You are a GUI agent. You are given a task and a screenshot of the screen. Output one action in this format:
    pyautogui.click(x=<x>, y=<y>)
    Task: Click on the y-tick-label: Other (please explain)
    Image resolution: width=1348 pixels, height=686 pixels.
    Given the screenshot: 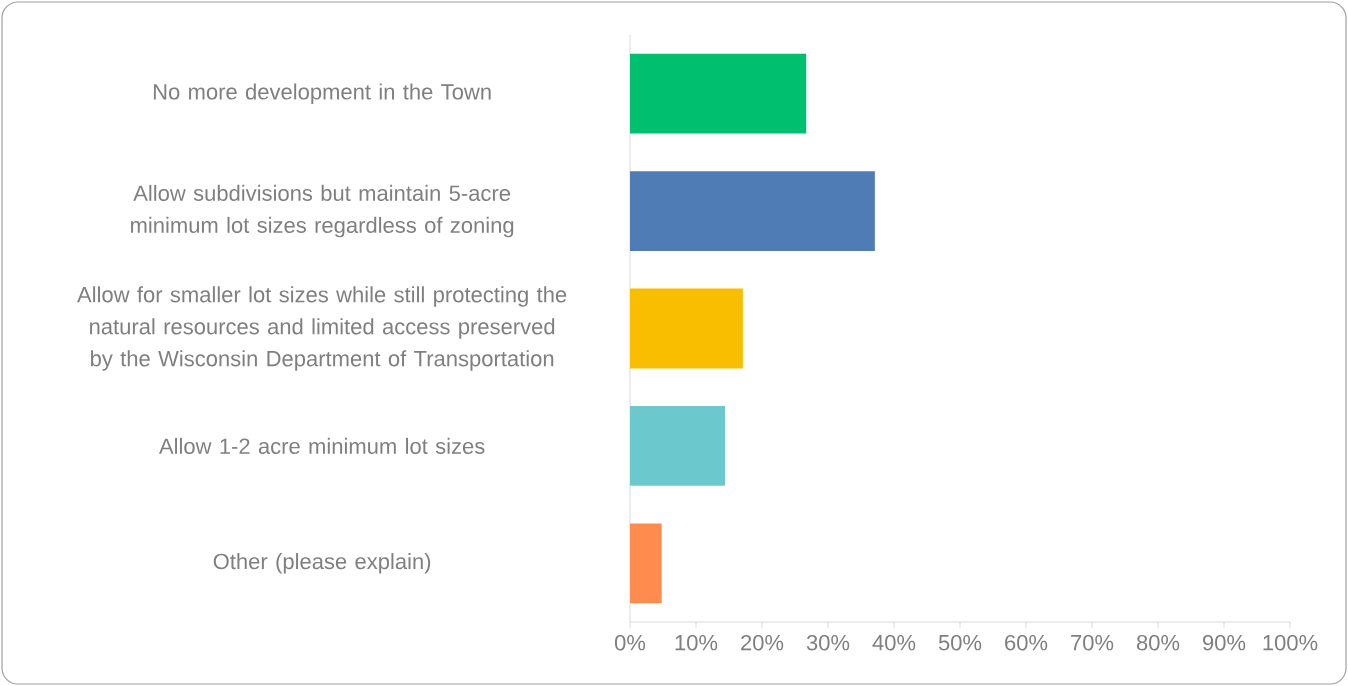 What is the action you would take?
    pyautogui.click(x=322, y=563)
    